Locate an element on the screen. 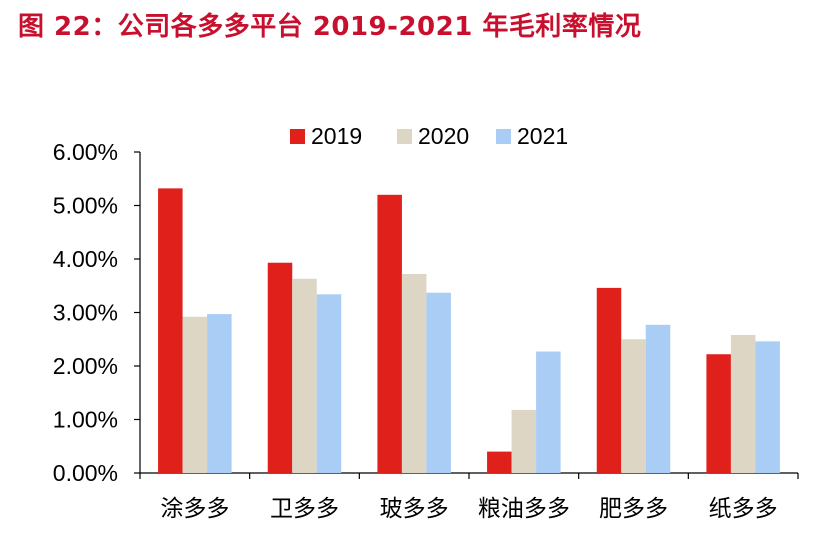 The image size is (826, 537). legend-label-2021: 2021 is located at coordinates (542, 136).